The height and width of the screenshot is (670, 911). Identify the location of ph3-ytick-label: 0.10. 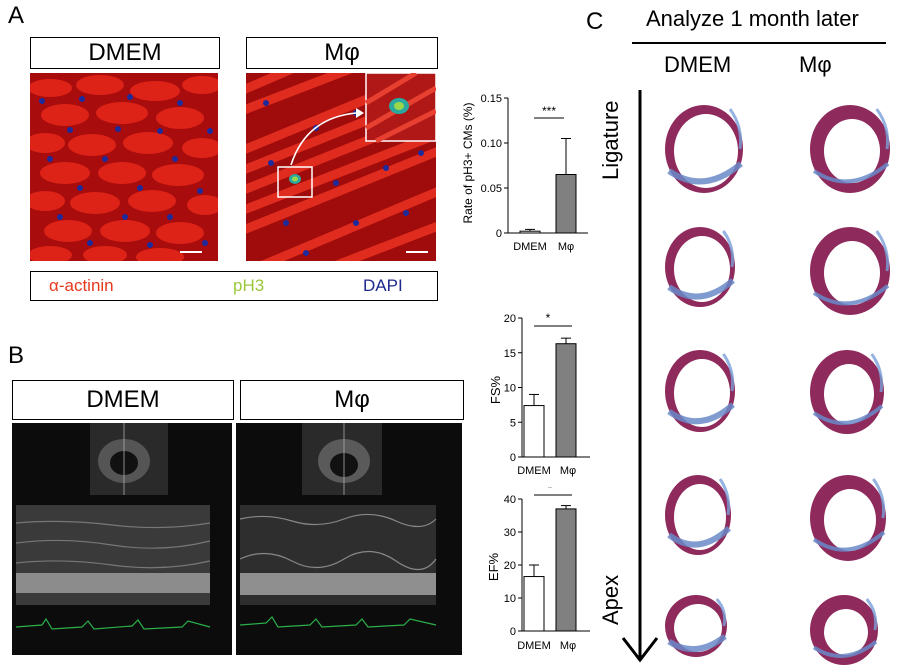
(491, 144).